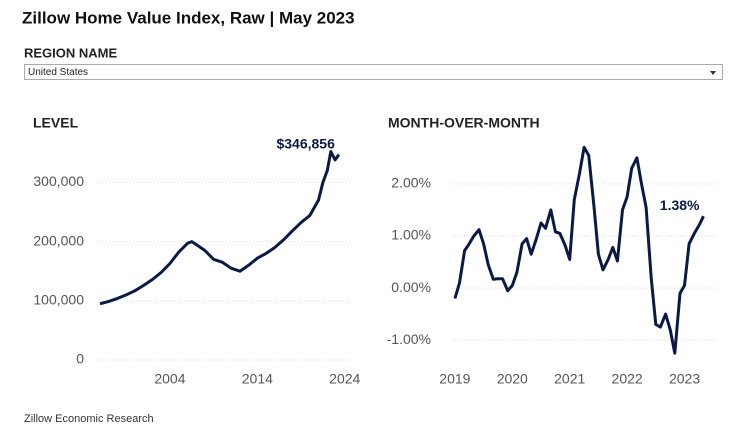  I want to click on filter-label: REGION NAME, so click(71, 52).